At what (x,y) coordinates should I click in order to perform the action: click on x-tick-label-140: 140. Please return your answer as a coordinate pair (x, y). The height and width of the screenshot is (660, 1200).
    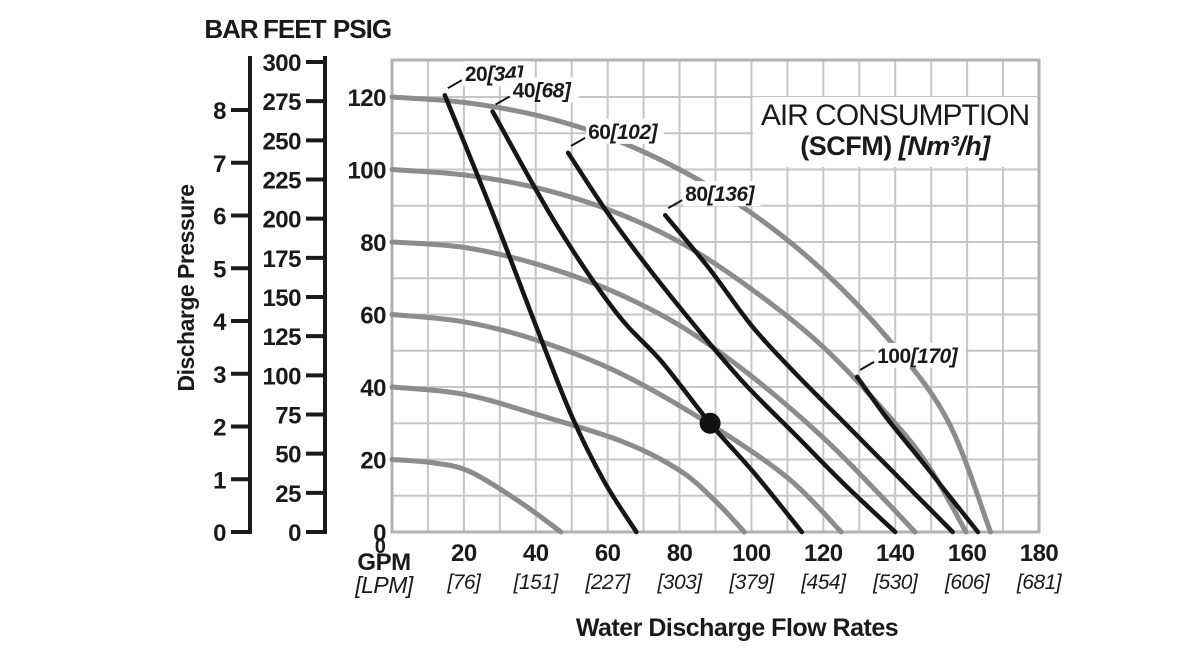
    Looking at the image, I should click on (895, 553).